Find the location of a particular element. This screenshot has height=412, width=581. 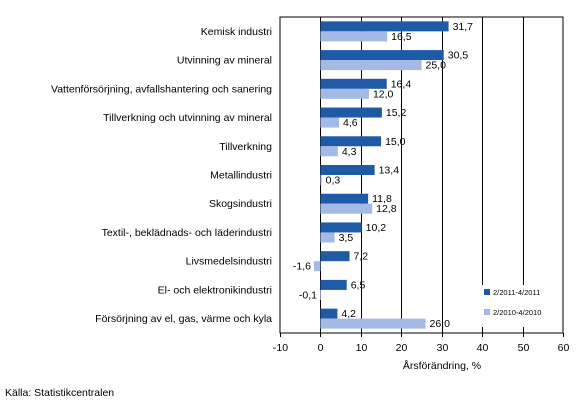

value-label: 15,2 is located at coordinates (396, 113).